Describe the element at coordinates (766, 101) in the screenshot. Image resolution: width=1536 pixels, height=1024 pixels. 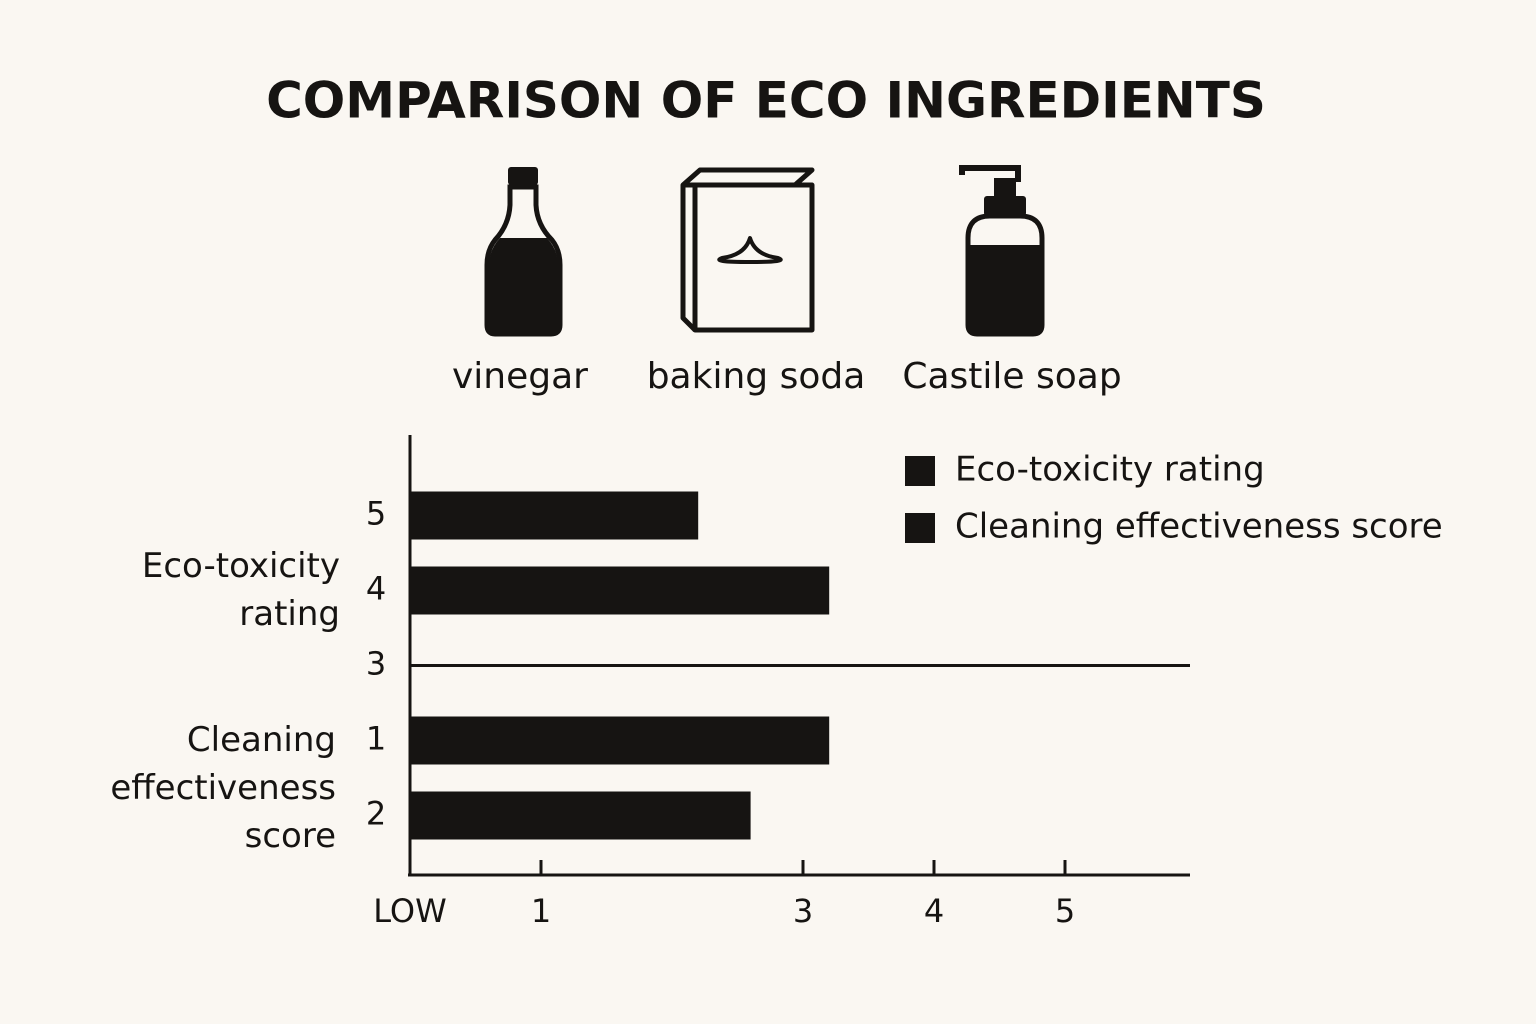
I see `title: COMPARISON OF ECO INGREDIENTS` at that location.